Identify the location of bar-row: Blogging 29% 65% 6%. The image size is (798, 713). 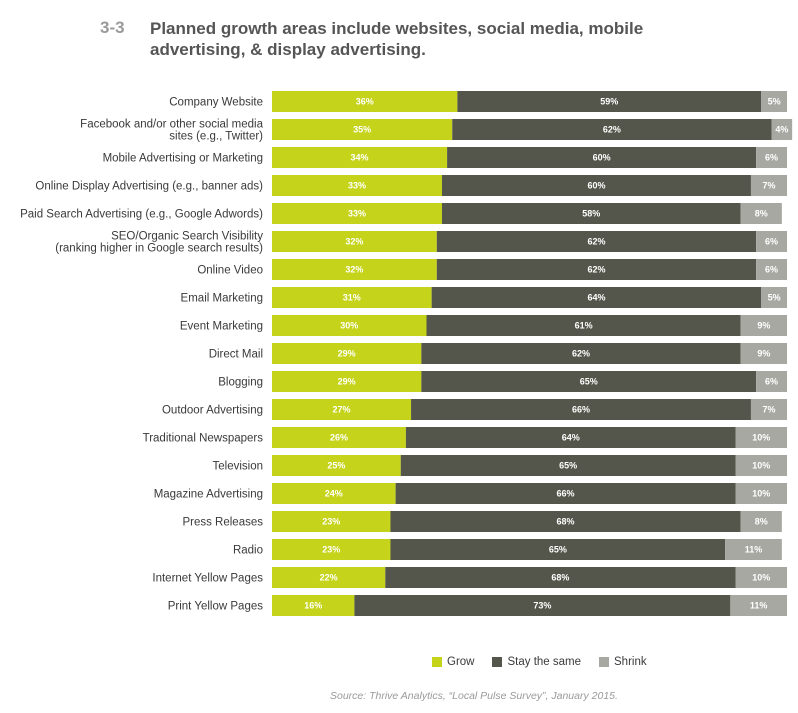
(502, 381).